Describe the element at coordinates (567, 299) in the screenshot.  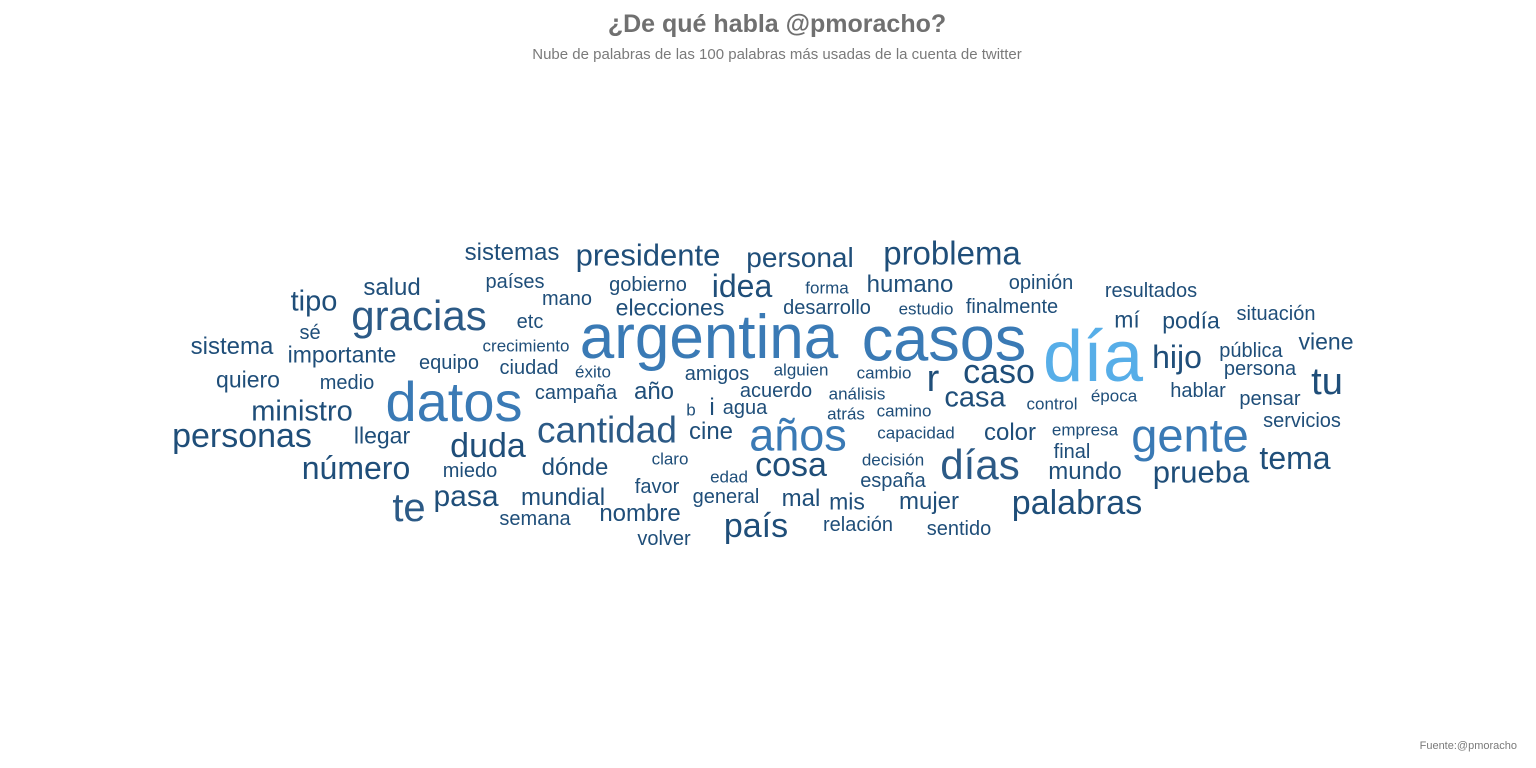
I see `word-78: mano` at that location.